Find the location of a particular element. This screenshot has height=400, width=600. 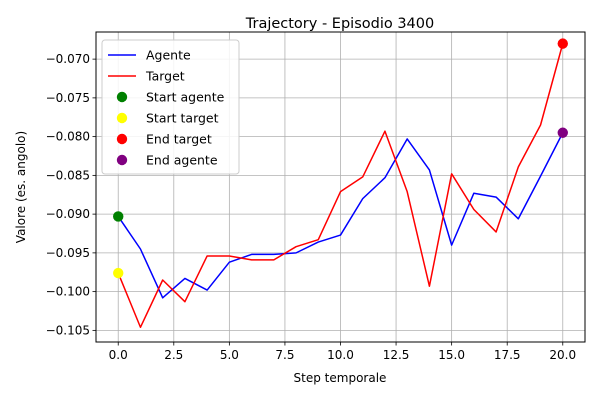

marker-end-agente is located at coordinates (562, 132).